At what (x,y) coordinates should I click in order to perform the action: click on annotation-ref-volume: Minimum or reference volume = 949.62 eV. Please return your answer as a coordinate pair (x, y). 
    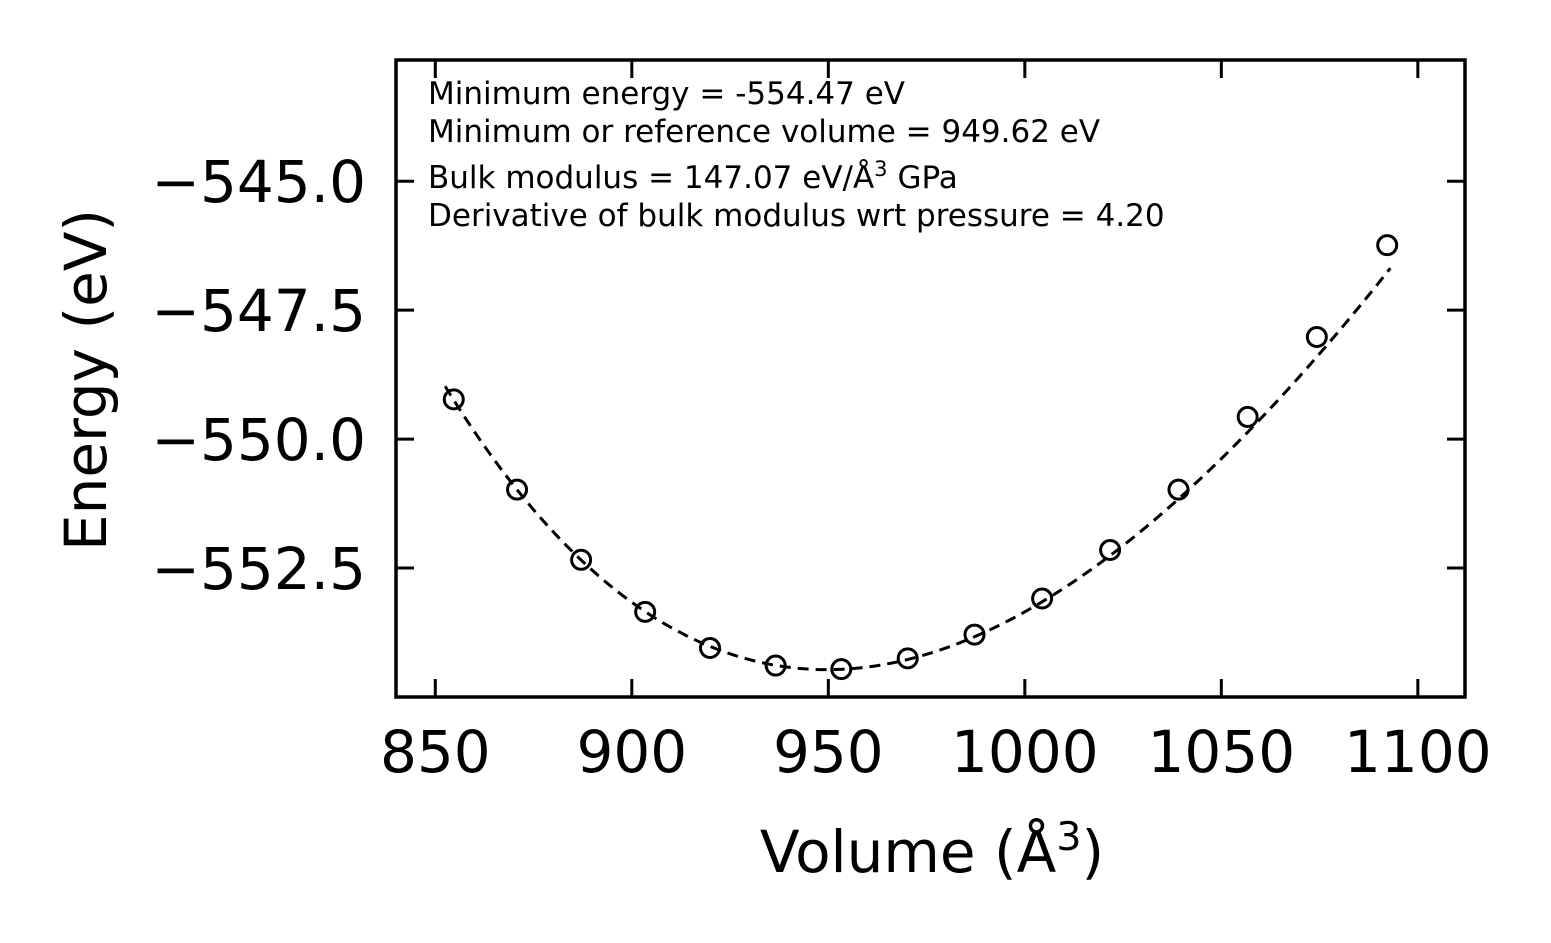
    Looking at the image, I should click on (764, 132).